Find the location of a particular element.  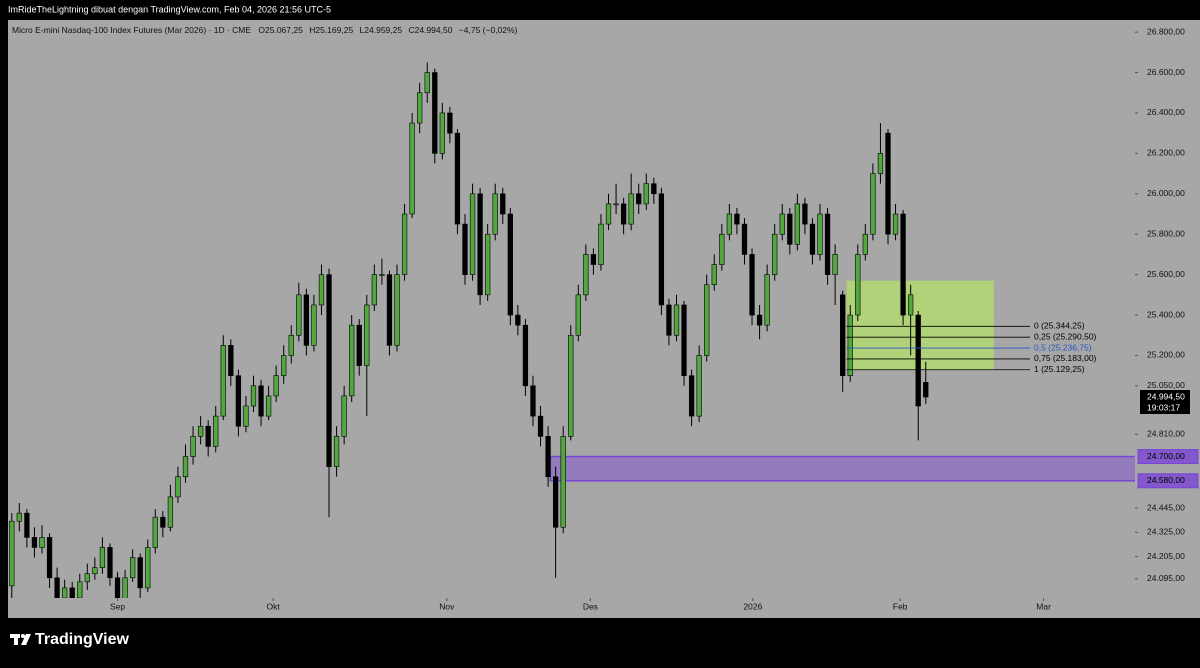

logo-slash is located at coordinates (26, 639).